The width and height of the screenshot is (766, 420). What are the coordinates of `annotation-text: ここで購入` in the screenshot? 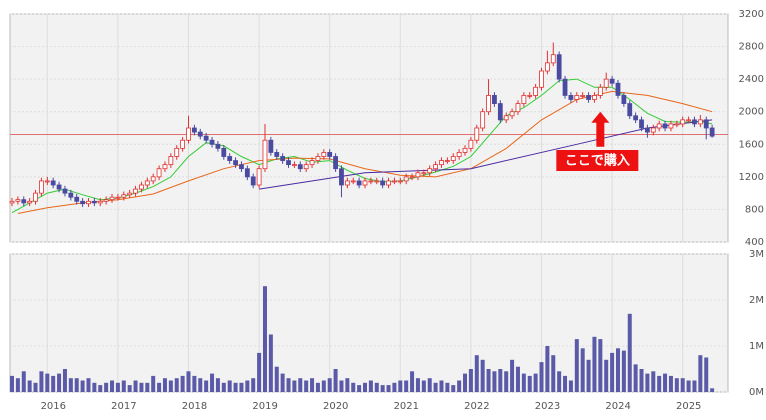 It's located at (597, 161).